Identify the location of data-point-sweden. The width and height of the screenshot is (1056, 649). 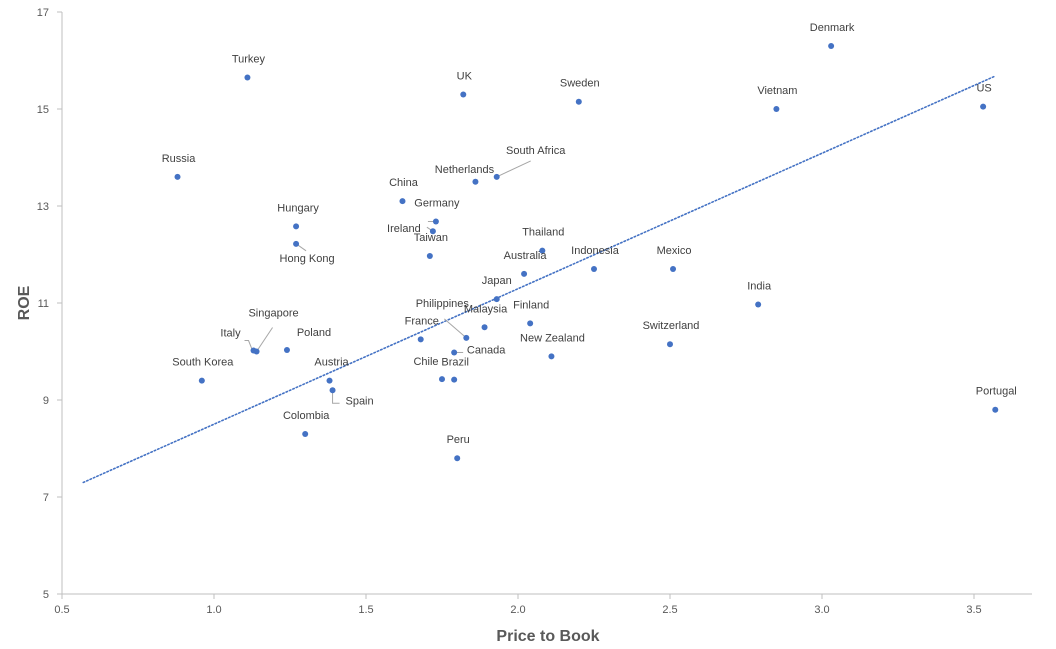
(578, 101).